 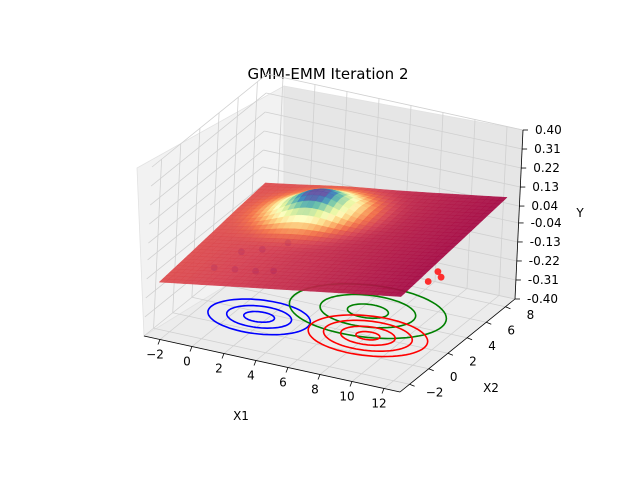 What do you see at coordinates (346, 397) in the screenshot?
I see `x-tick-label: 10` at bounding box center [346, 397].